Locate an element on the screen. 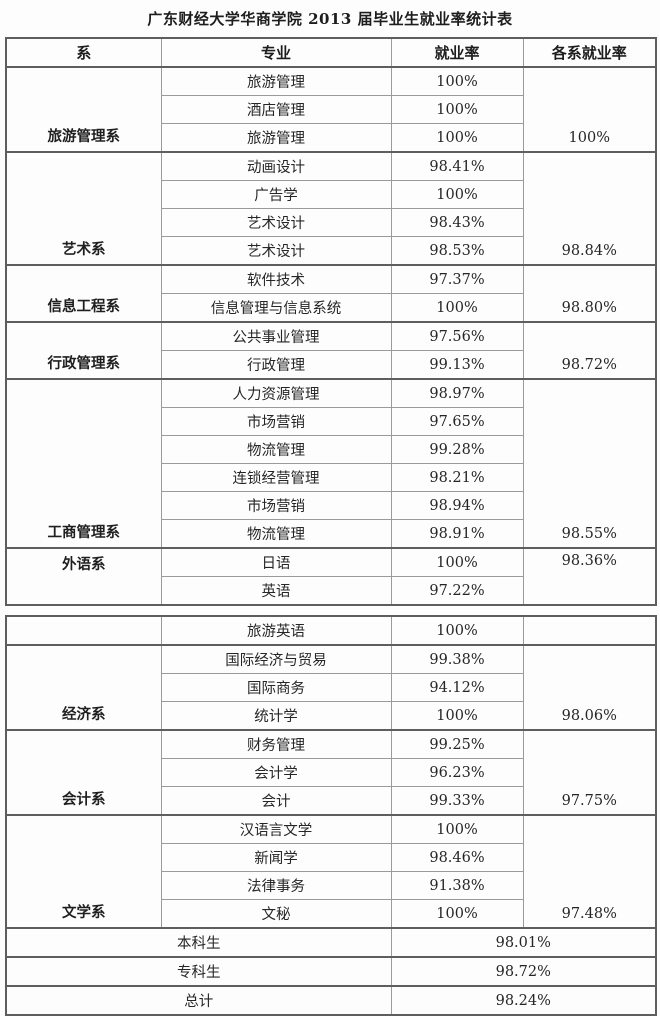 The height and width of the screenshot is (1016, 660). rate-cell: 98.21% is located at coordinates (457, 477).